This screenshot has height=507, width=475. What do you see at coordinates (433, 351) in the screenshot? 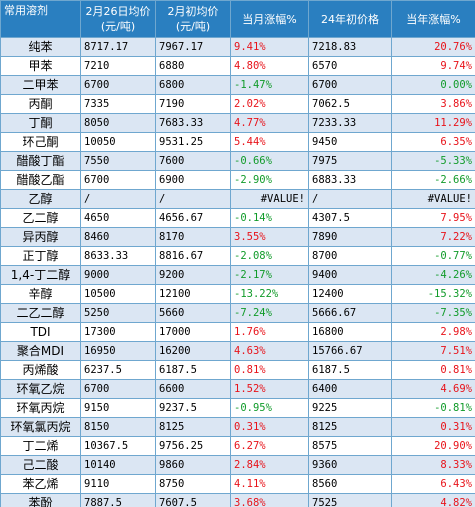
I see `year-change: 7.51%` at bounding box center [433, 351].